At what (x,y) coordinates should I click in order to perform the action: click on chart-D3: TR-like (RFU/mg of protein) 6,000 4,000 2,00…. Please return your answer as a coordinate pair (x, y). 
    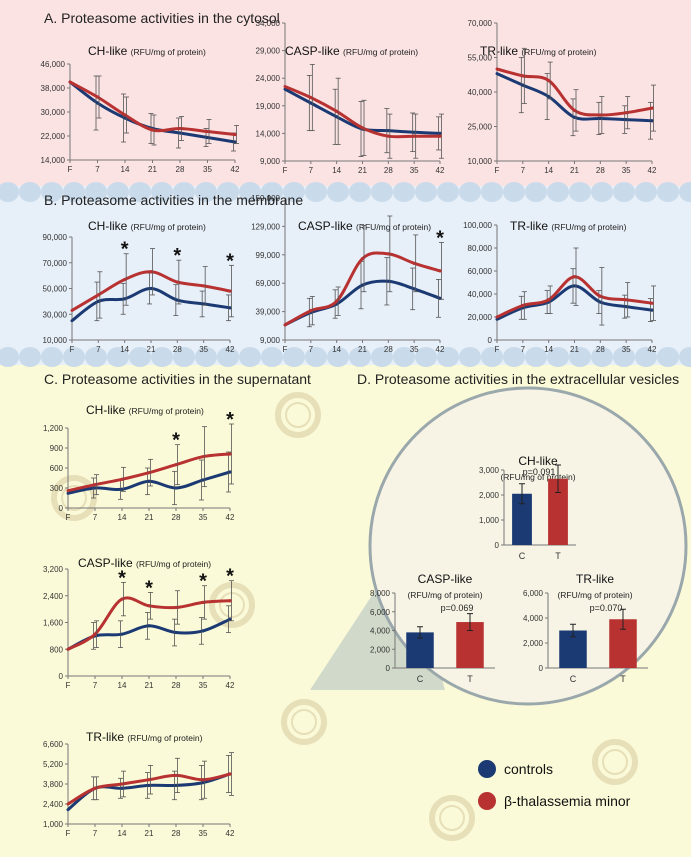
    Looking at the image, I should click on (585, 628).